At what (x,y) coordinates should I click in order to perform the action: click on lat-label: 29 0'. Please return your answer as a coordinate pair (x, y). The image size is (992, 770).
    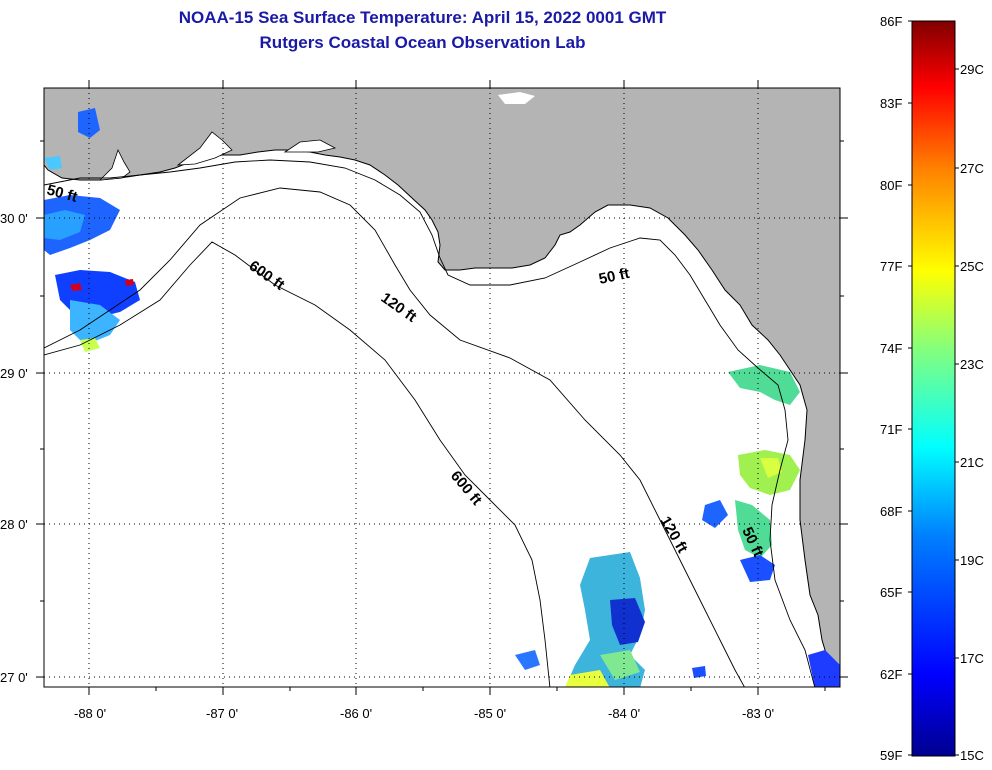
    Looking at the image, I should click on (14, 373).